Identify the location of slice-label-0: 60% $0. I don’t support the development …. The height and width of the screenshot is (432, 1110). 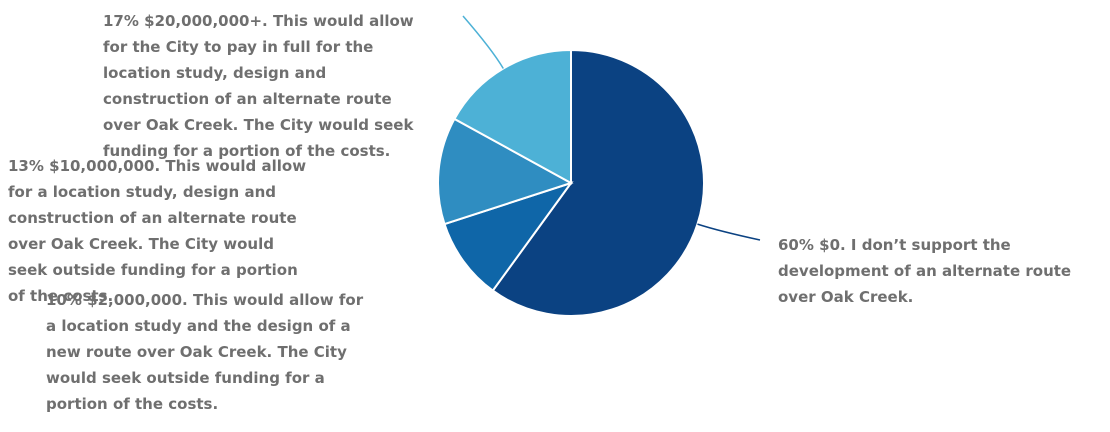
(925, 271).